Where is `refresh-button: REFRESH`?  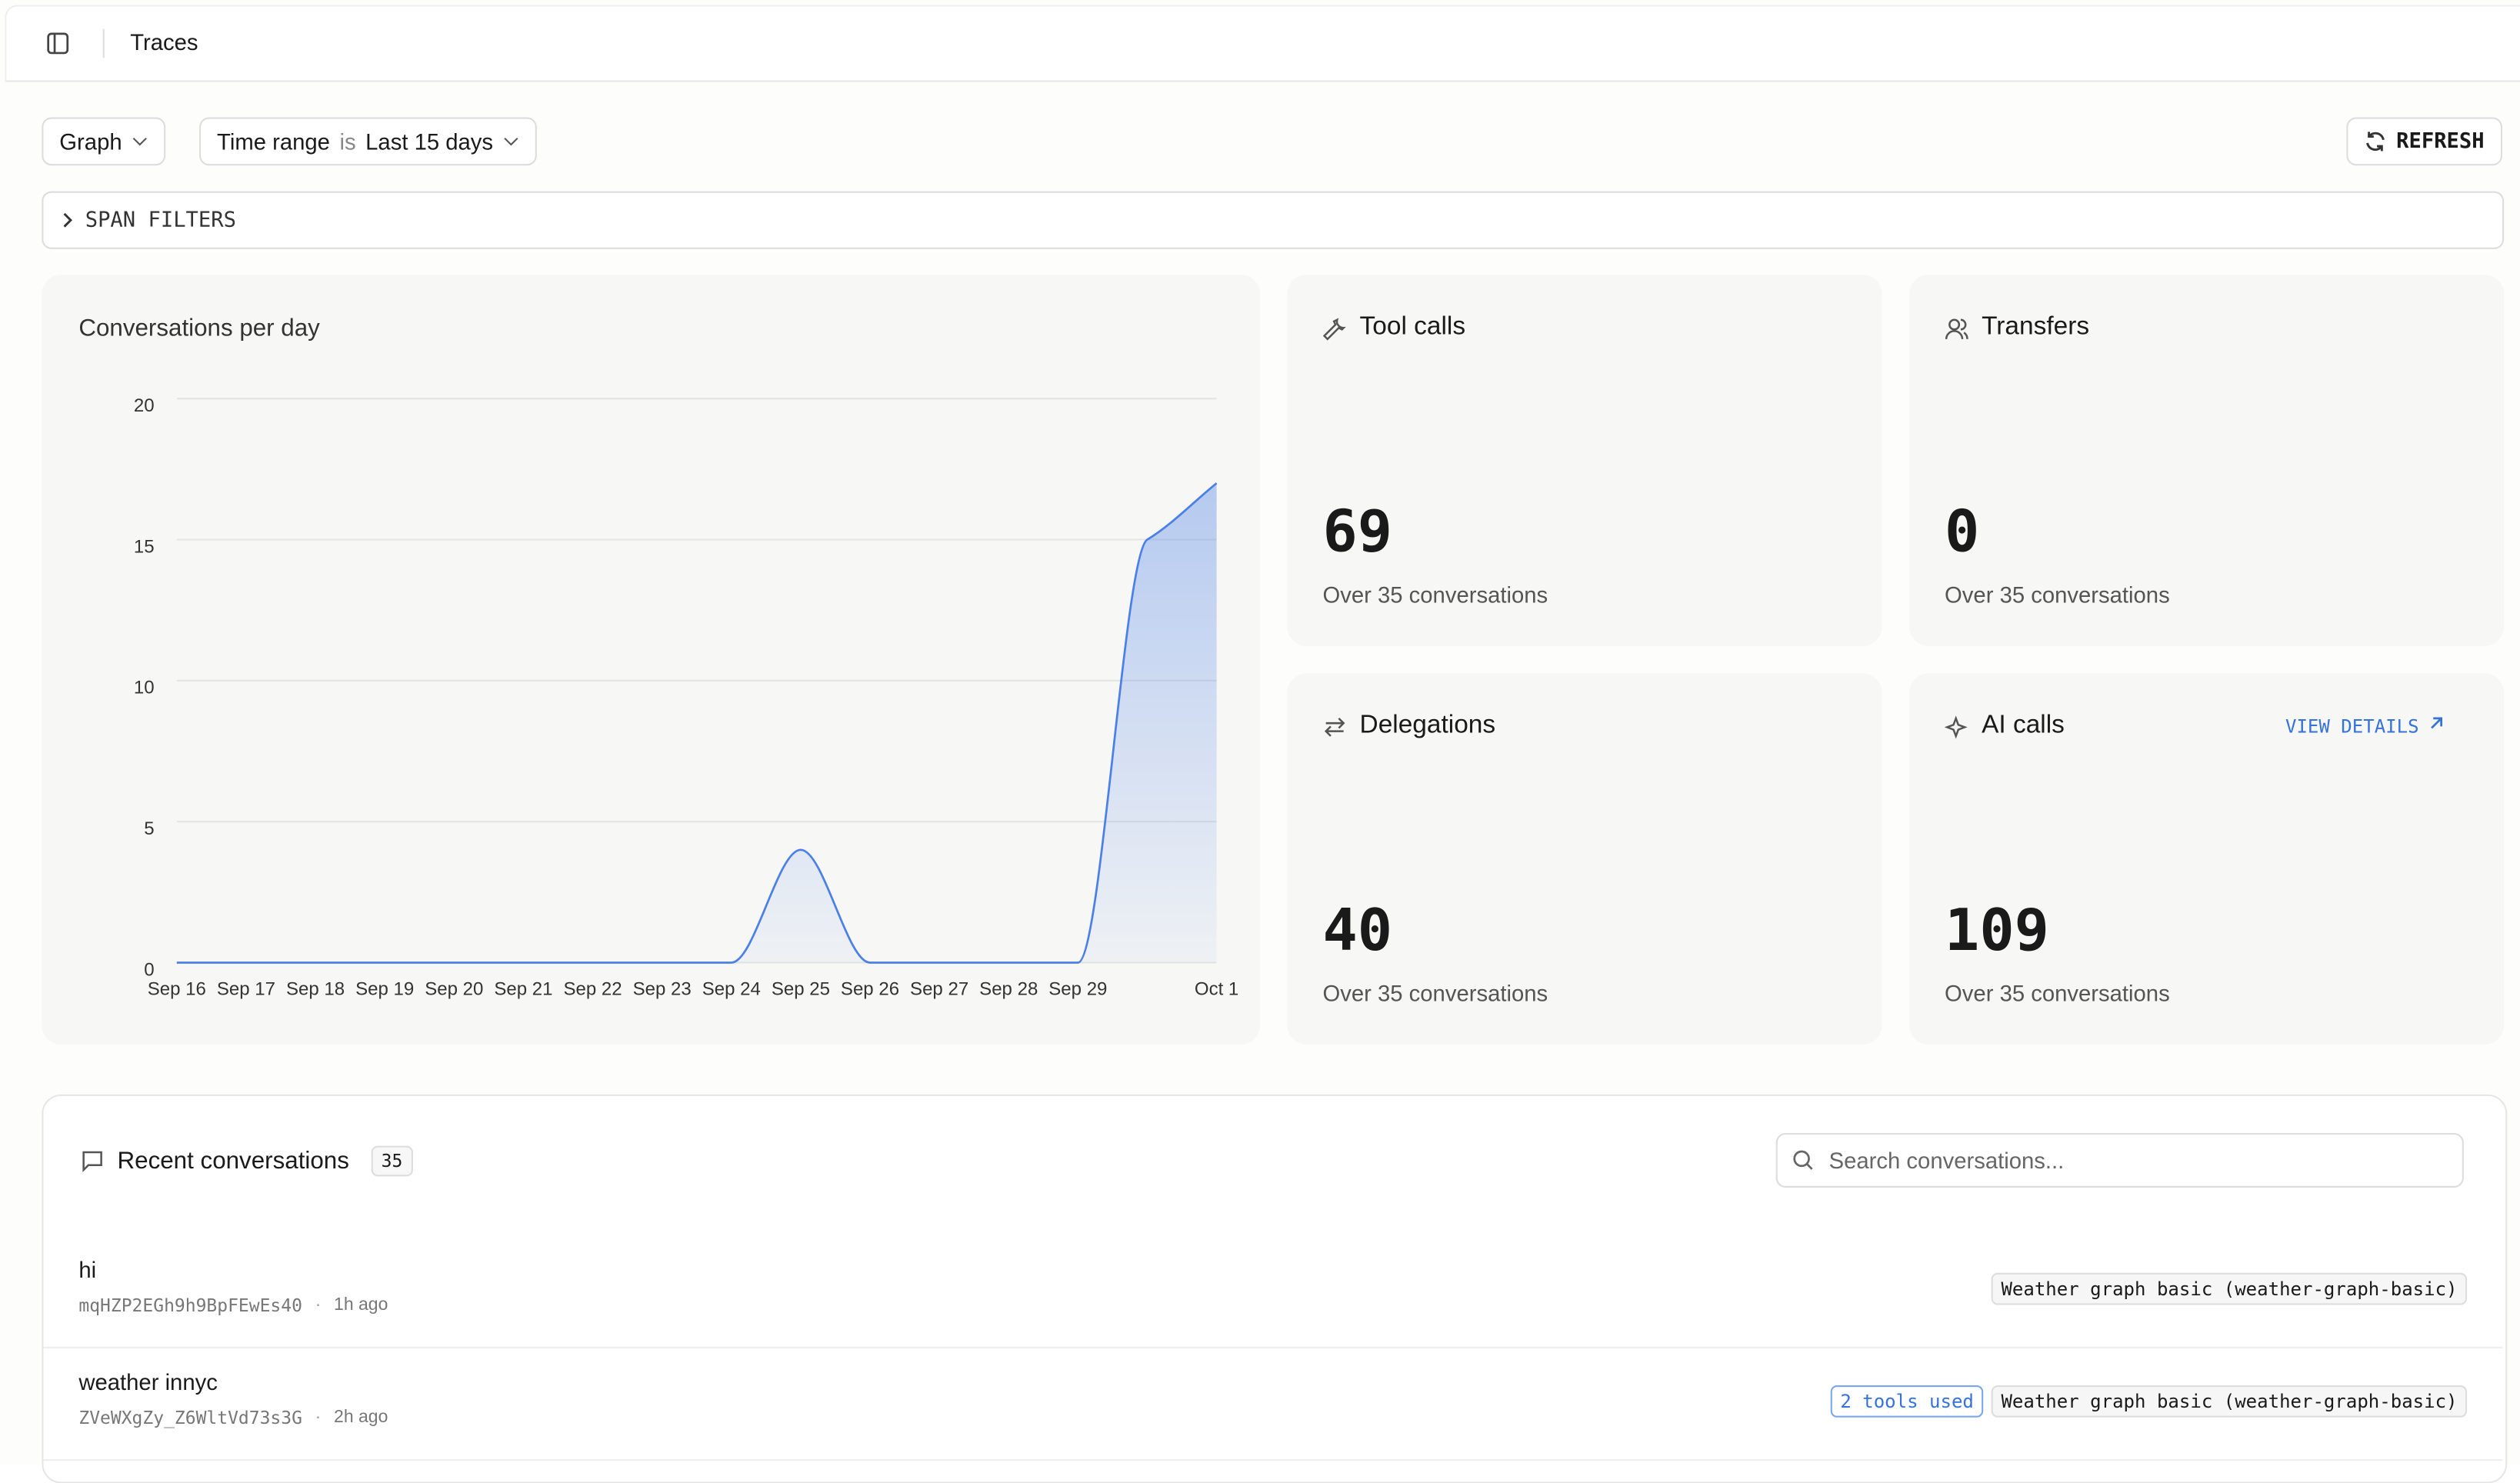 refresh-button: REFRESH is located at coordinates (2424, 142).